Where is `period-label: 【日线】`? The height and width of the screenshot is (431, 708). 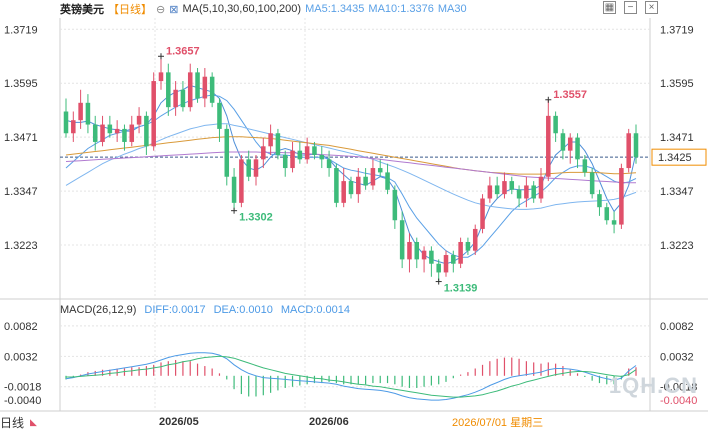
period-label: 【日线】 is located at coordinates (130, 10).